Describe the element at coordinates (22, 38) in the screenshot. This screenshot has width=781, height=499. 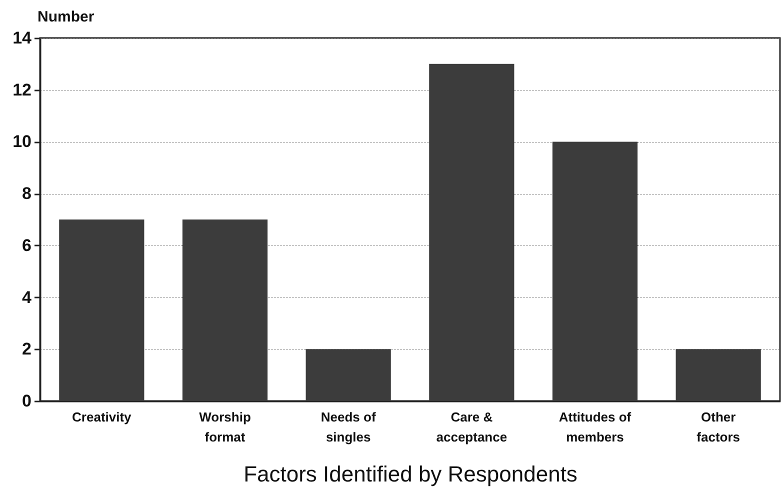
I see `y-tick-label: 14` at that location.